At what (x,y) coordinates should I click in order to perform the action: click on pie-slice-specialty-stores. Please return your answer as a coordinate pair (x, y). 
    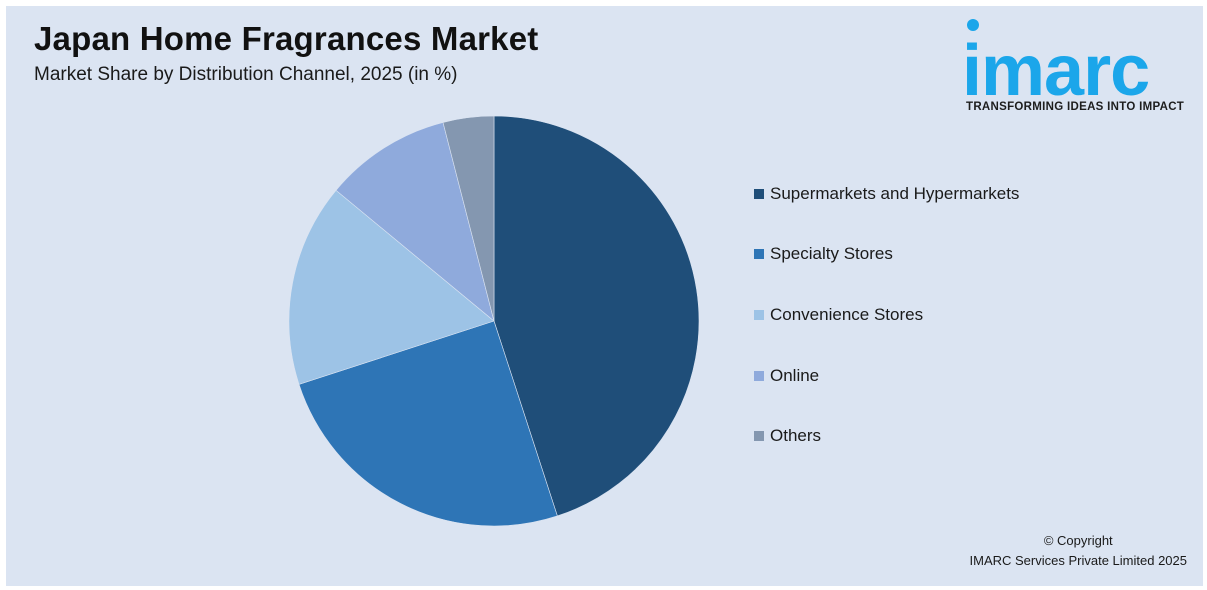
    Looking at the image, I should click on (428, 423).